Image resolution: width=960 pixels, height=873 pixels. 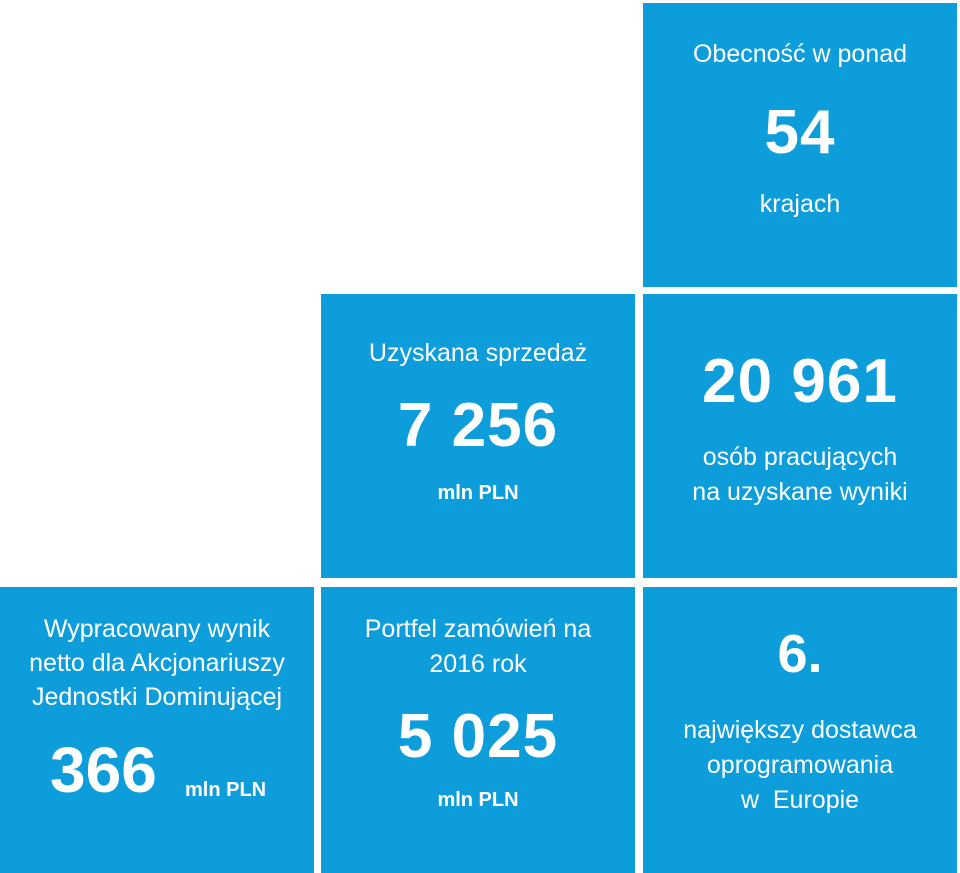 I want to click on orders-heading-line1: Portfel zamówień na, so click(x=478, y=629).